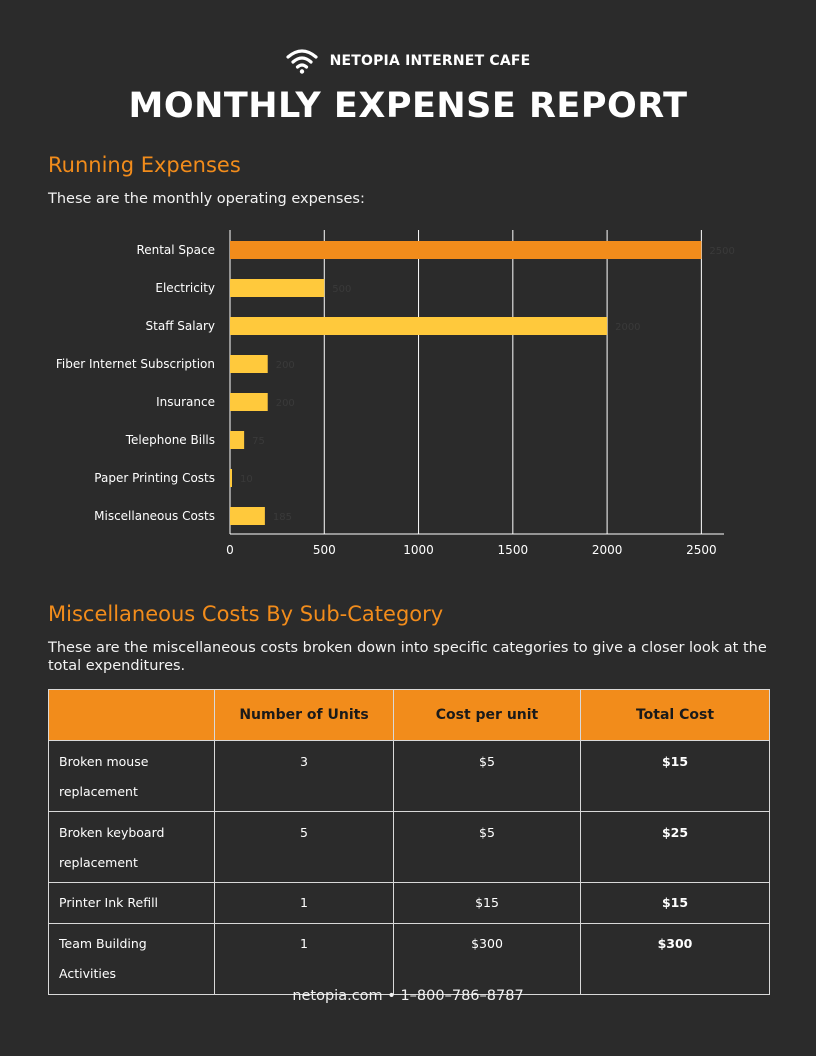 Image resolution: width=816 pixels, height=1056 pixels. I want to click on x-tick-label: 1000, so click(418, 550).